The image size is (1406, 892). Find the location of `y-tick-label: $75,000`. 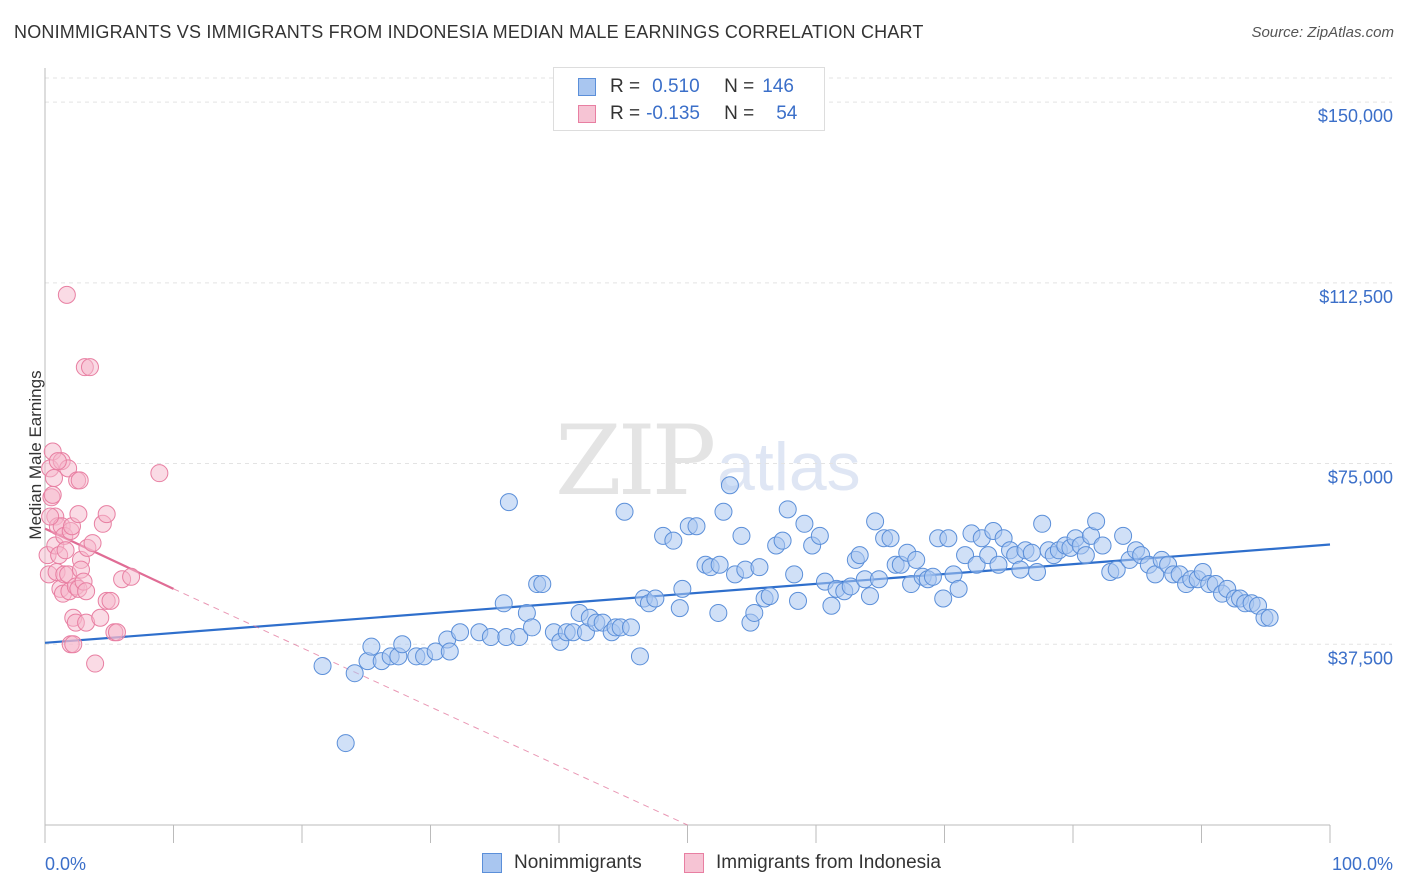

y-tick-label: $75,000 is located at coordinates (1360, 478).